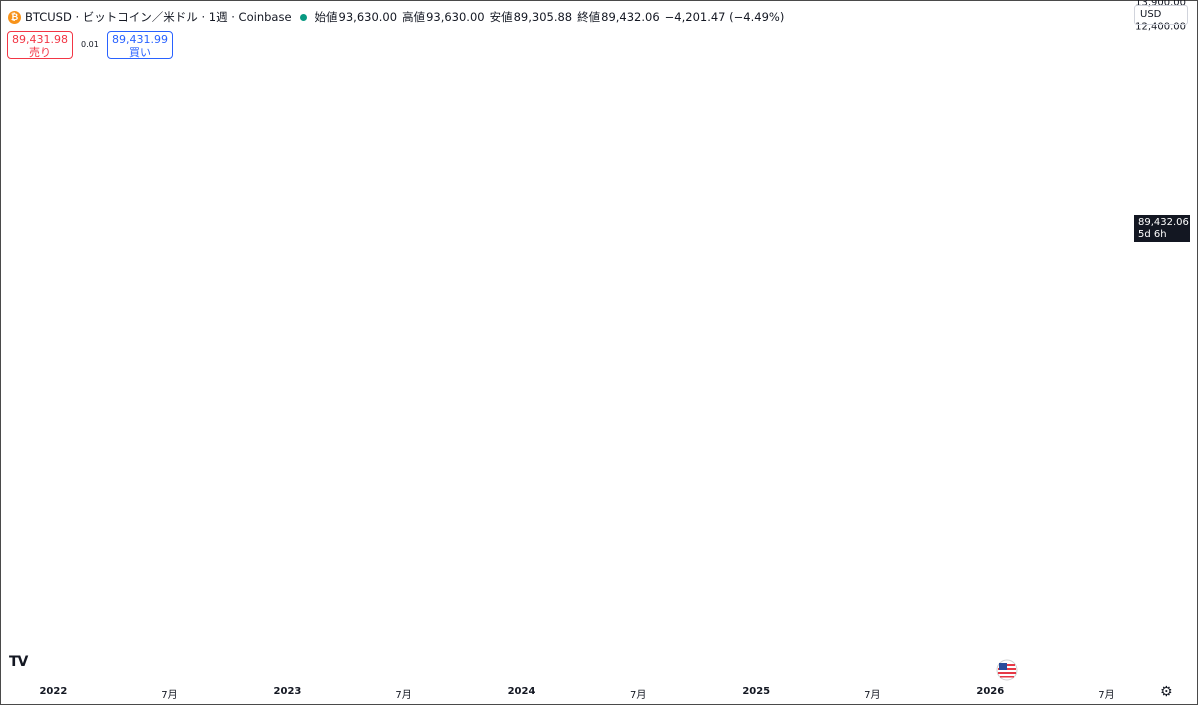 Image resolution: width=1200 pixels, height=707 pixels. I want to click on open-value: 93,630.00, so click(368, 17).